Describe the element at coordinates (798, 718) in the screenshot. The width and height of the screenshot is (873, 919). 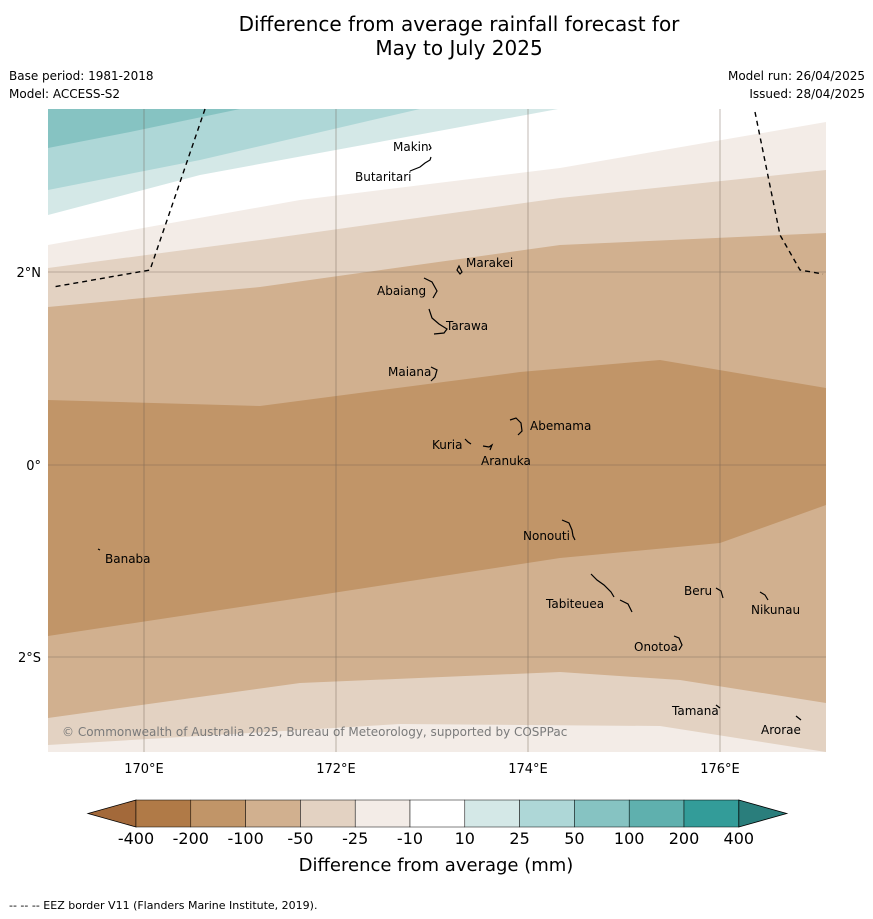
I see `island-shape-arorae` at that location.